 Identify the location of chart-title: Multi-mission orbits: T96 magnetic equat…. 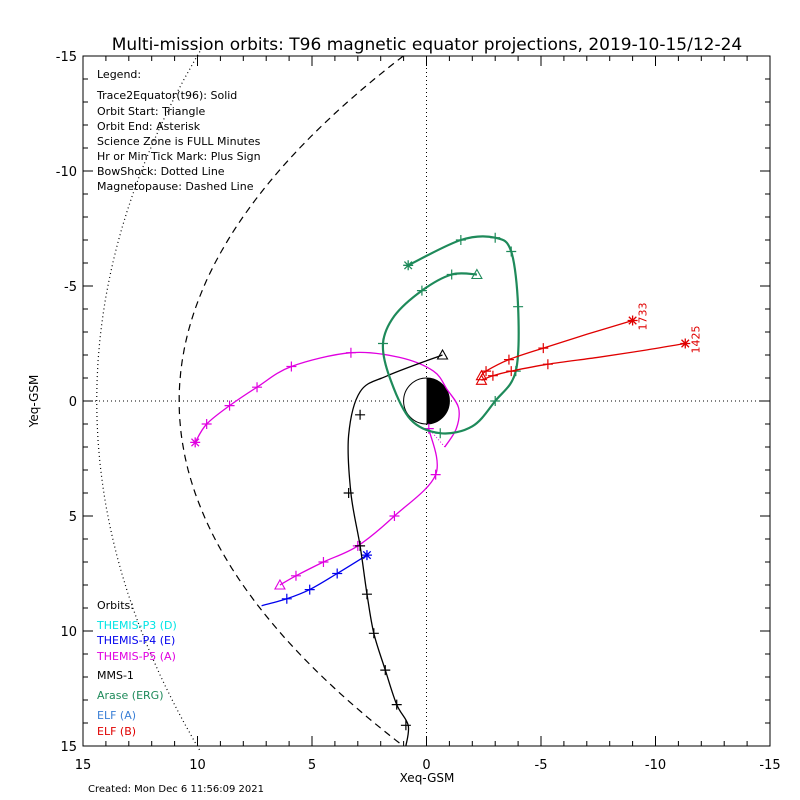
(427, 45).